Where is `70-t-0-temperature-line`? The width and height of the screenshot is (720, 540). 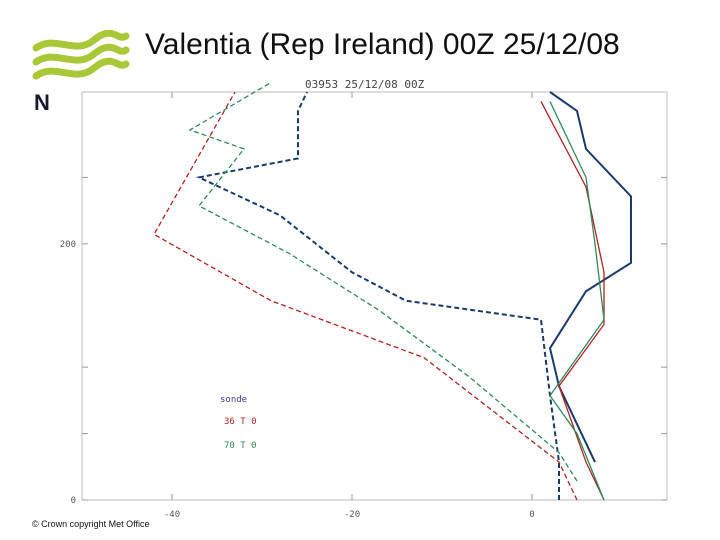
70-t-0-temperature-line is located at coordinates (577, 301).